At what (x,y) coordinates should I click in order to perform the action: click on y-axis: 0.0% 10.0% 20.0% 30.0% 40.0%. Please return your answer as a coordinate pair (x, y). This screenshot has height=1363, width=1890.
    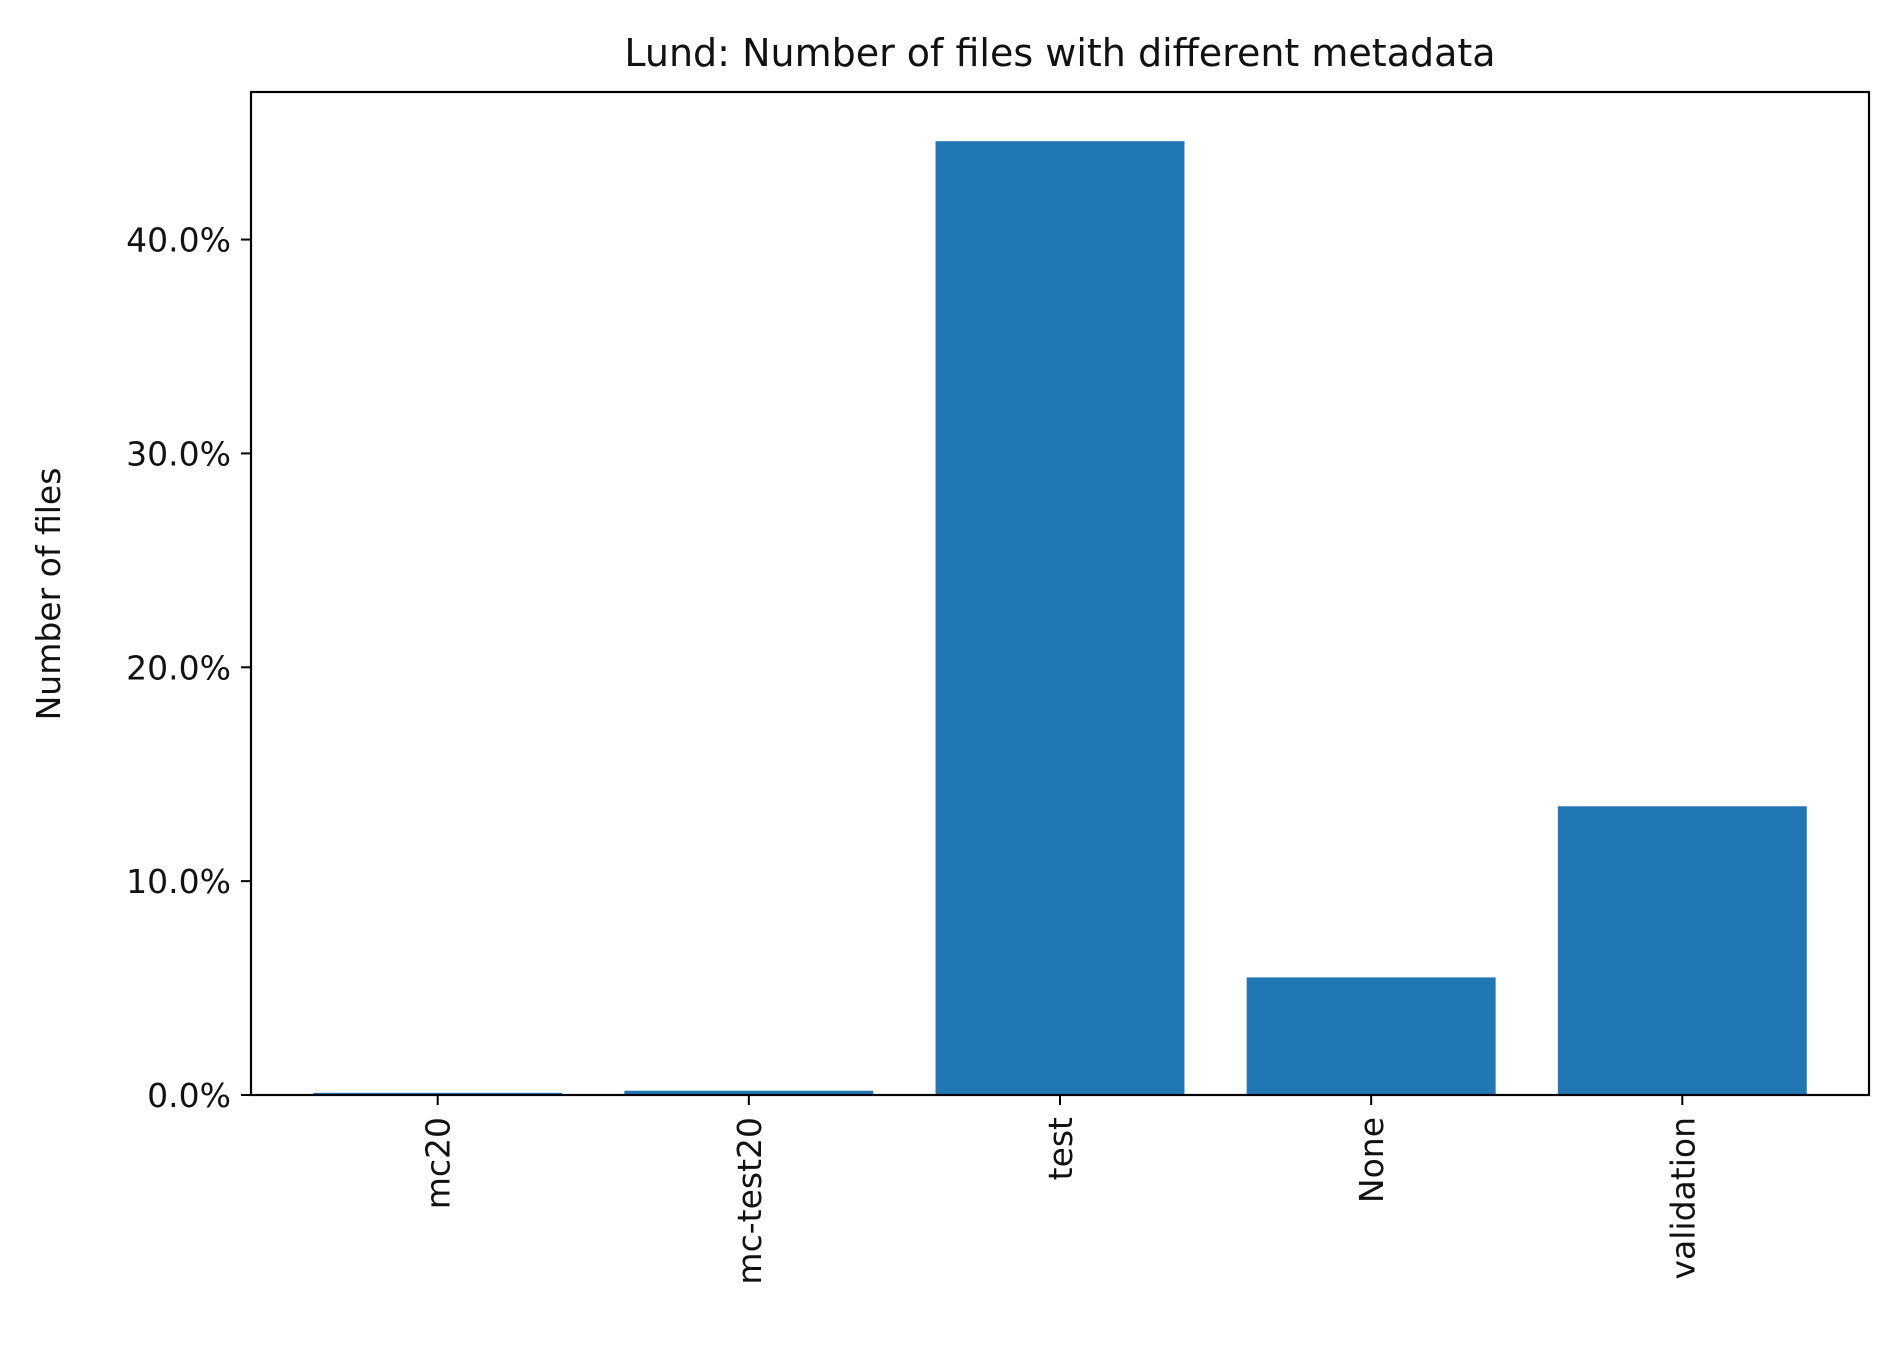
    Looking at the image, I should click on (188, 668).